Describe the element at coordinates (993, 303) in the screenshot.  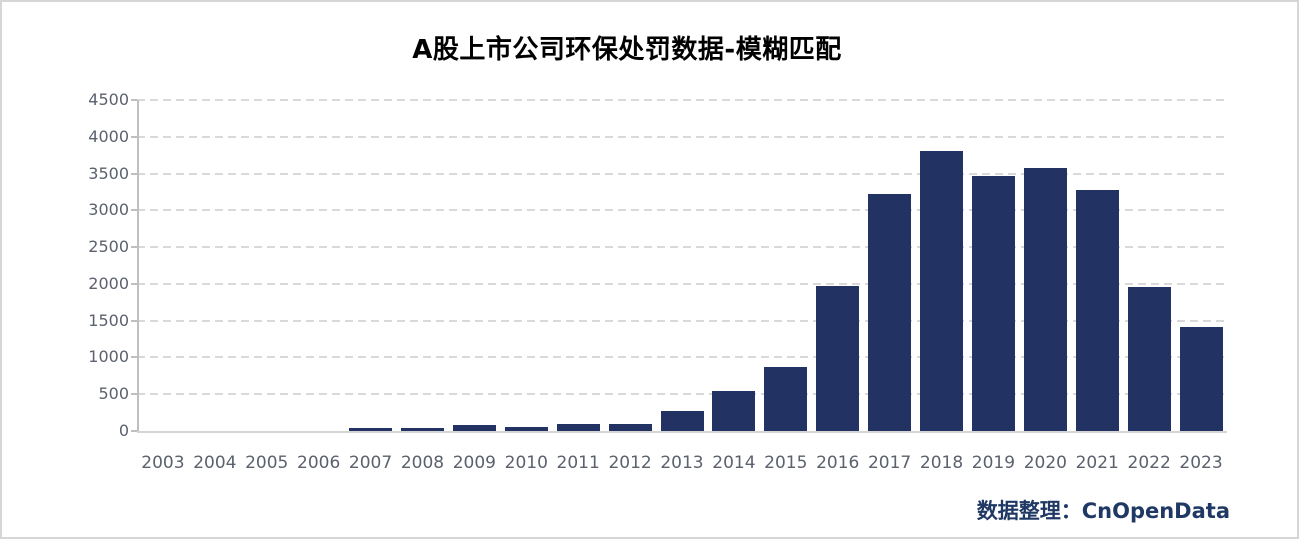
I see `bar-2019` at that location.